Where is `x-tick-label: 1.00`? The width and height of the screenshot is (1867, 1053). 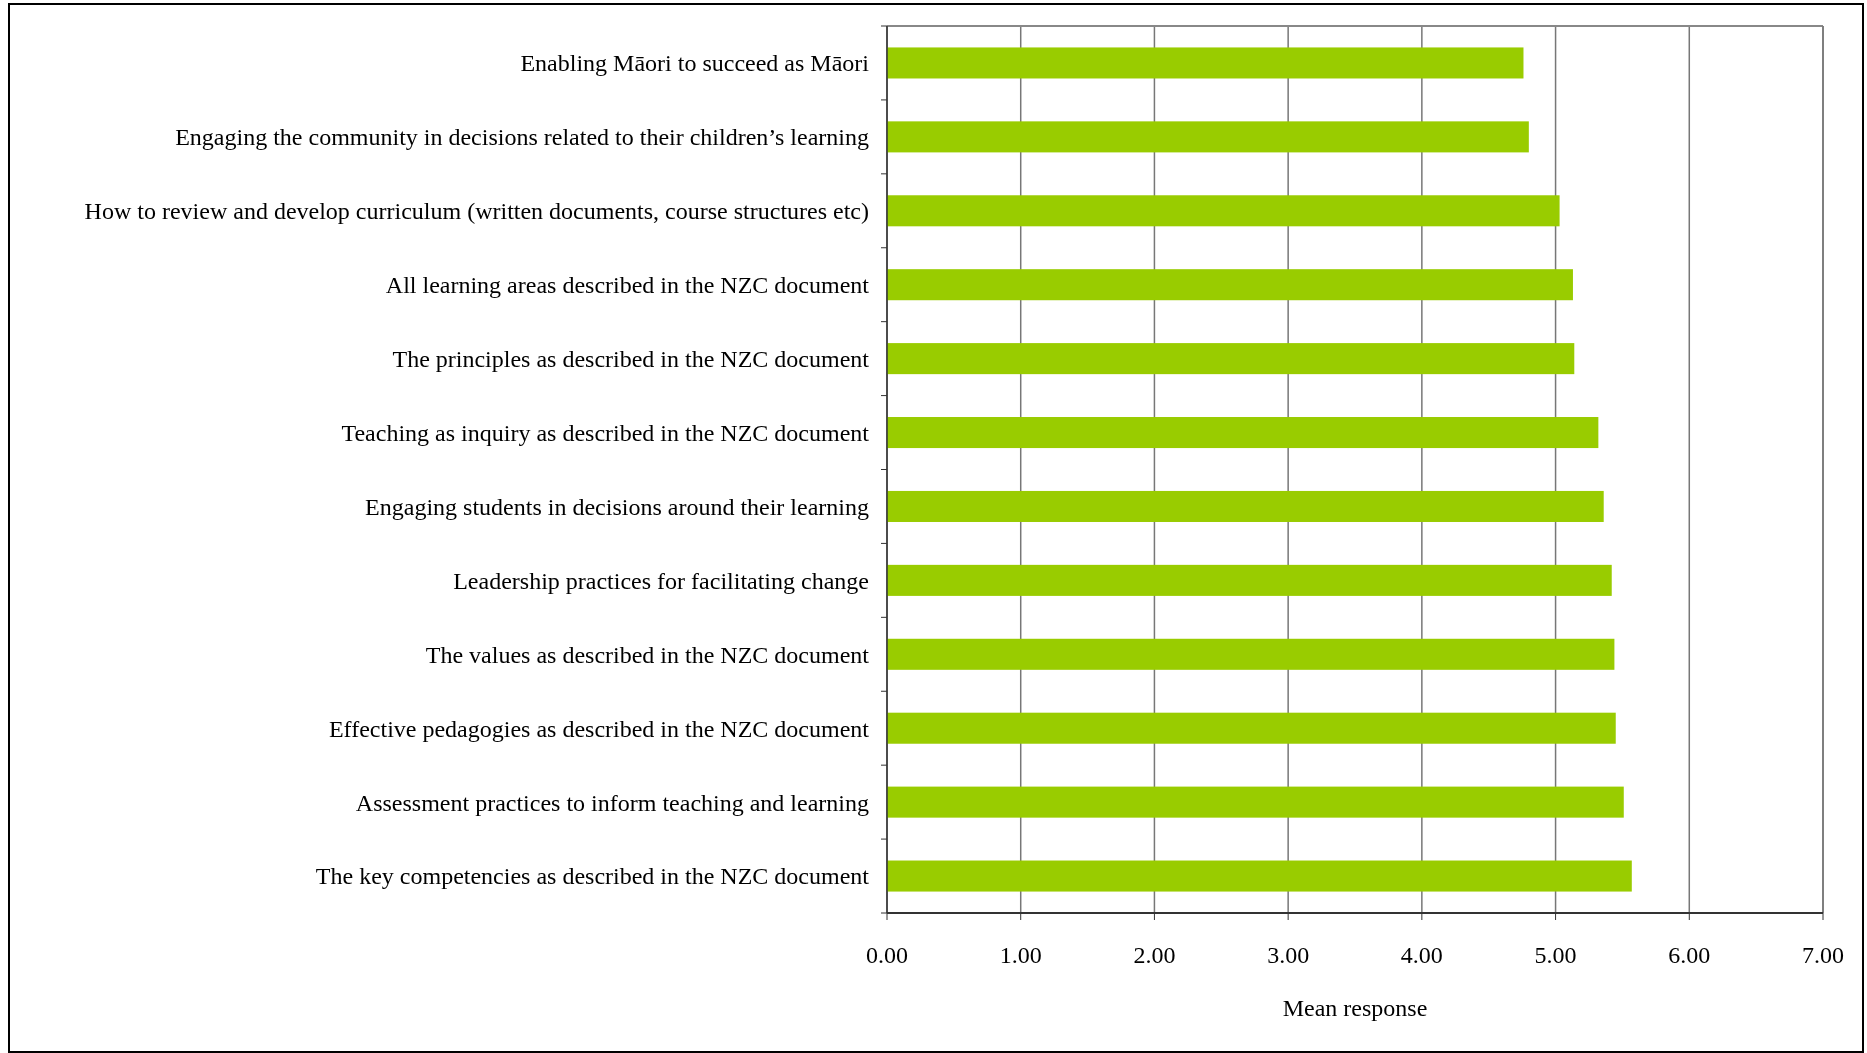
x-tick-label: 1.00 is located at coordinates (1020, 955).